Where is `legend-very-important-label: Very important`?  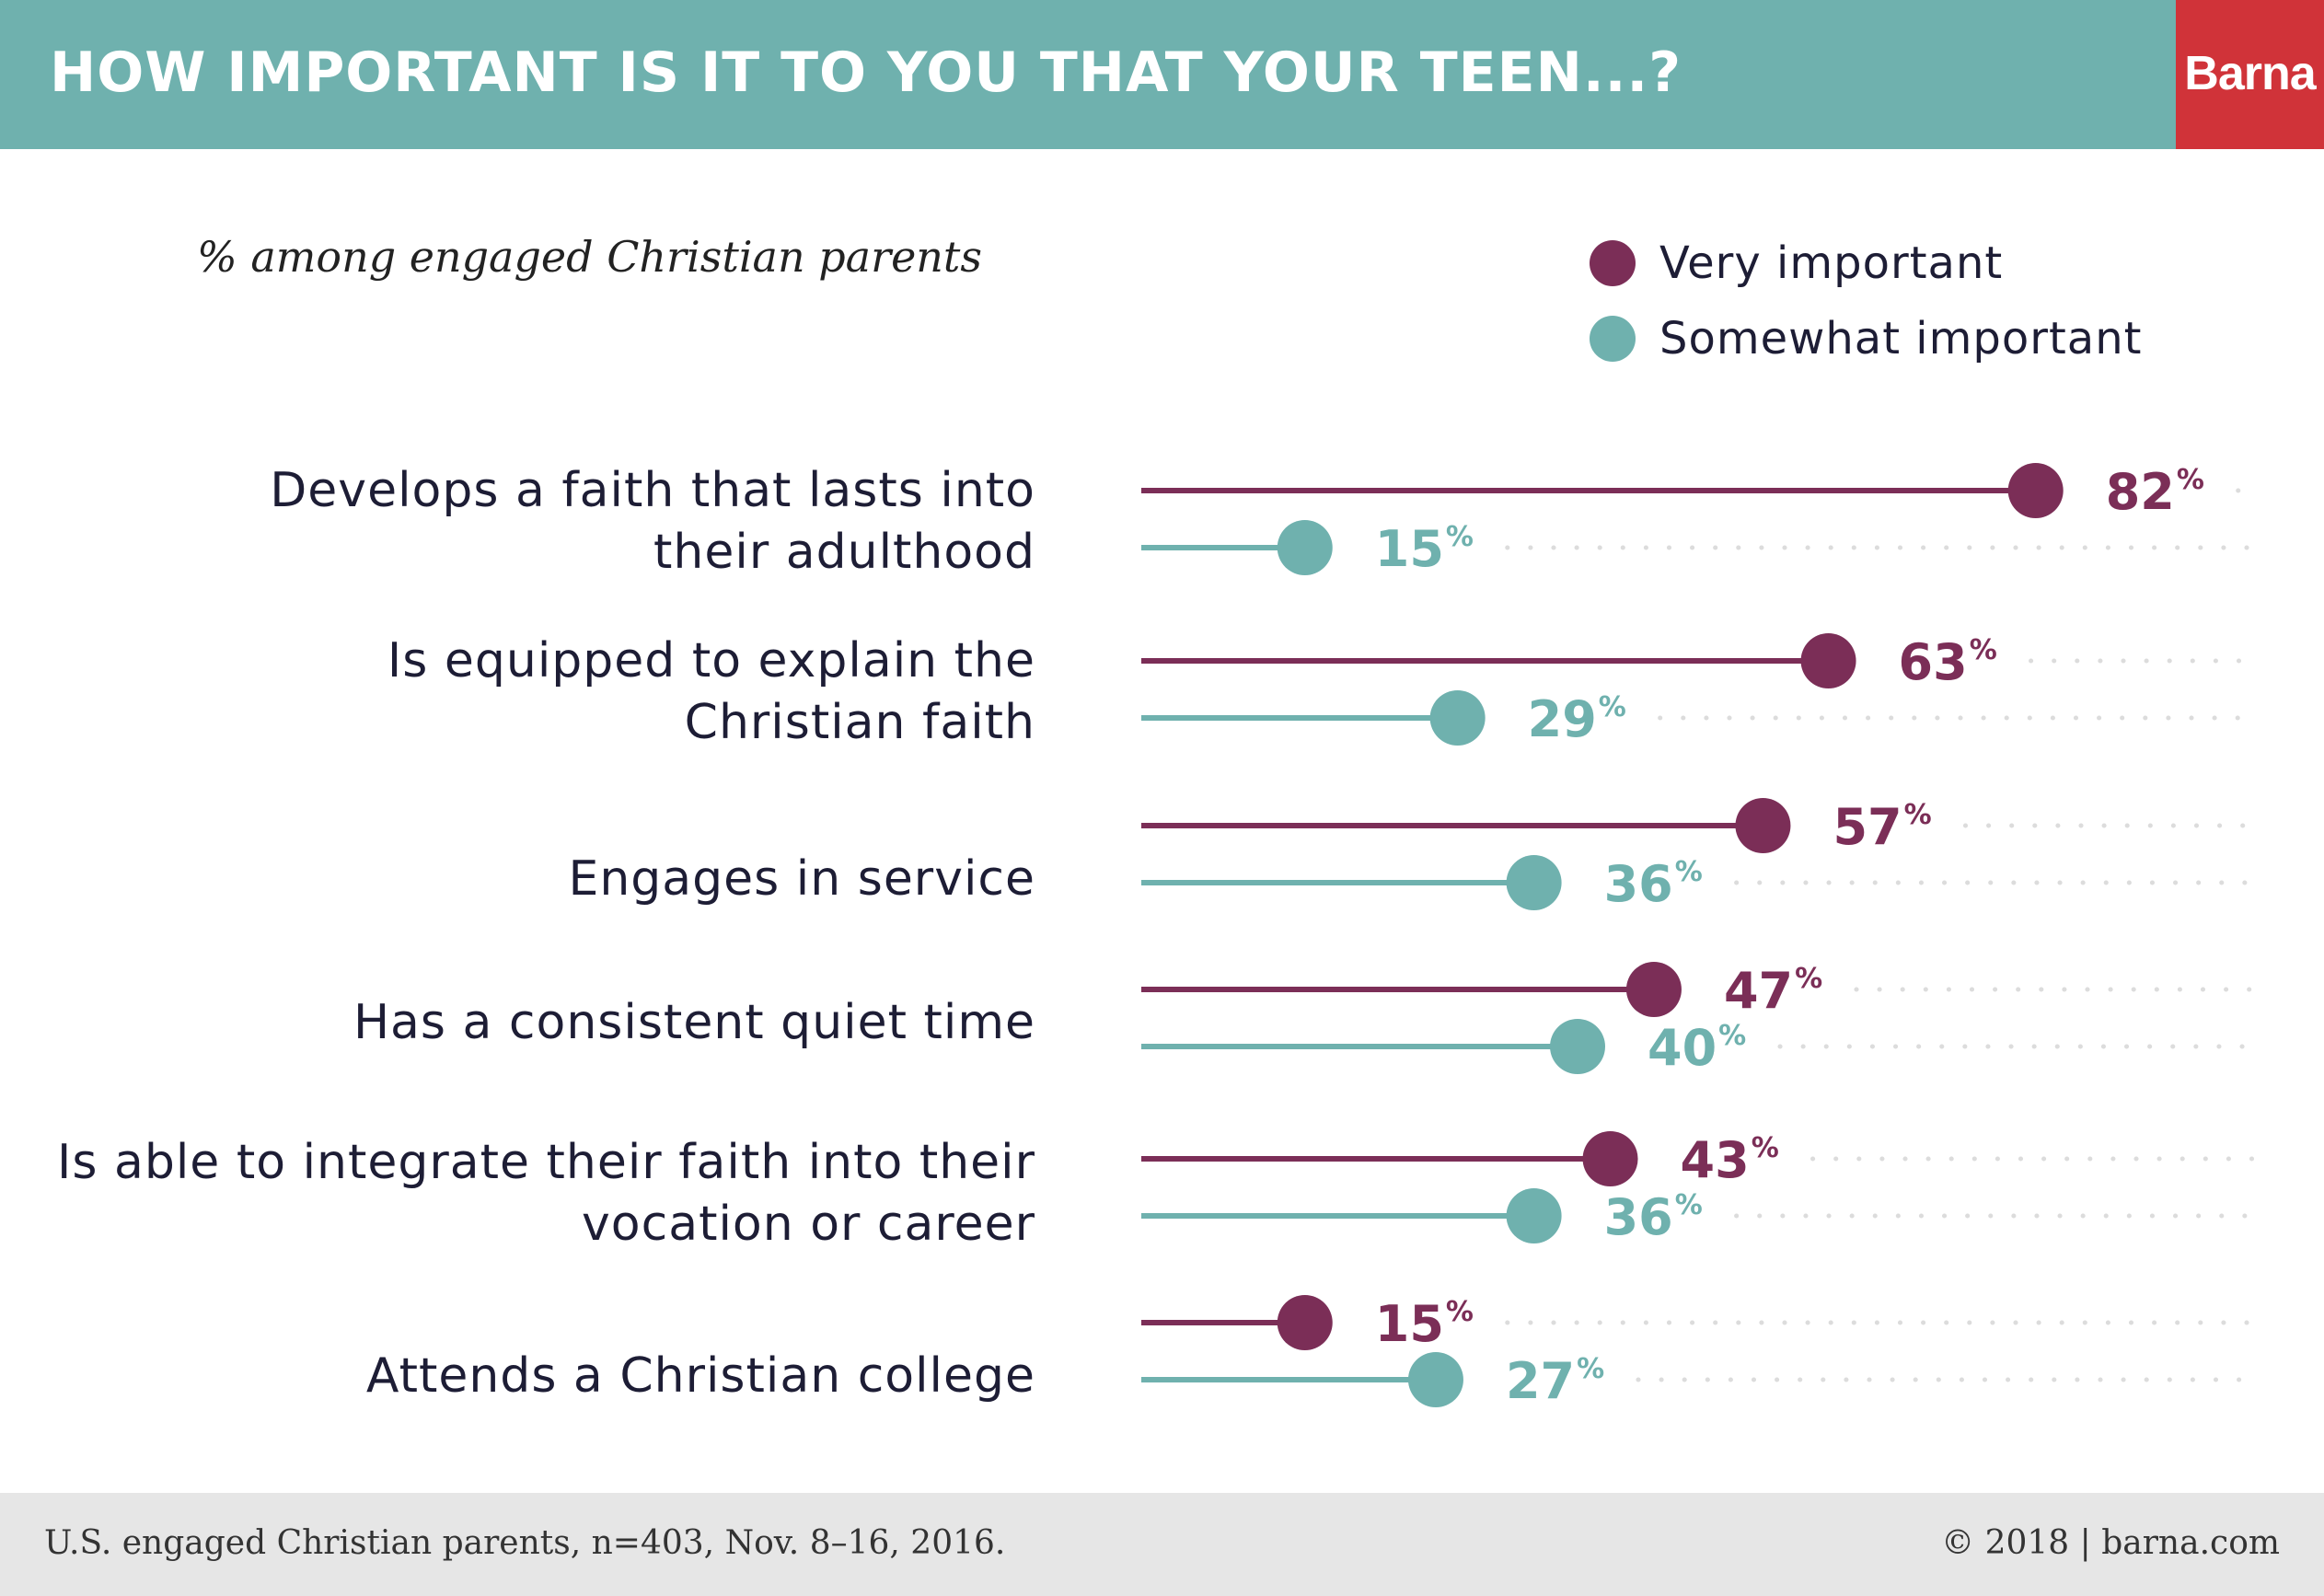 legend-very-important-label: Very important is located at coordinates (1831, 263).